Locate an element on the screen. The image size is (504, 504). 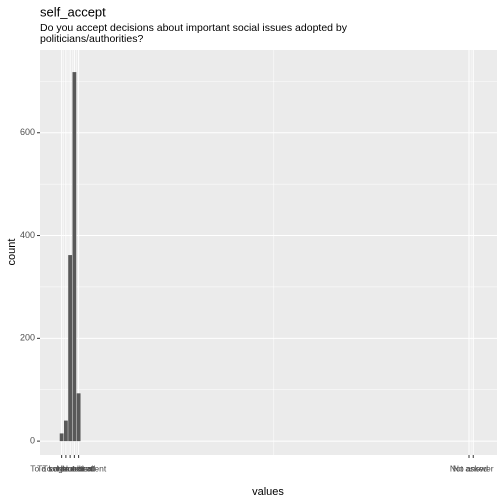
y-tick-label: 400 is located at coordinates (27, 235).